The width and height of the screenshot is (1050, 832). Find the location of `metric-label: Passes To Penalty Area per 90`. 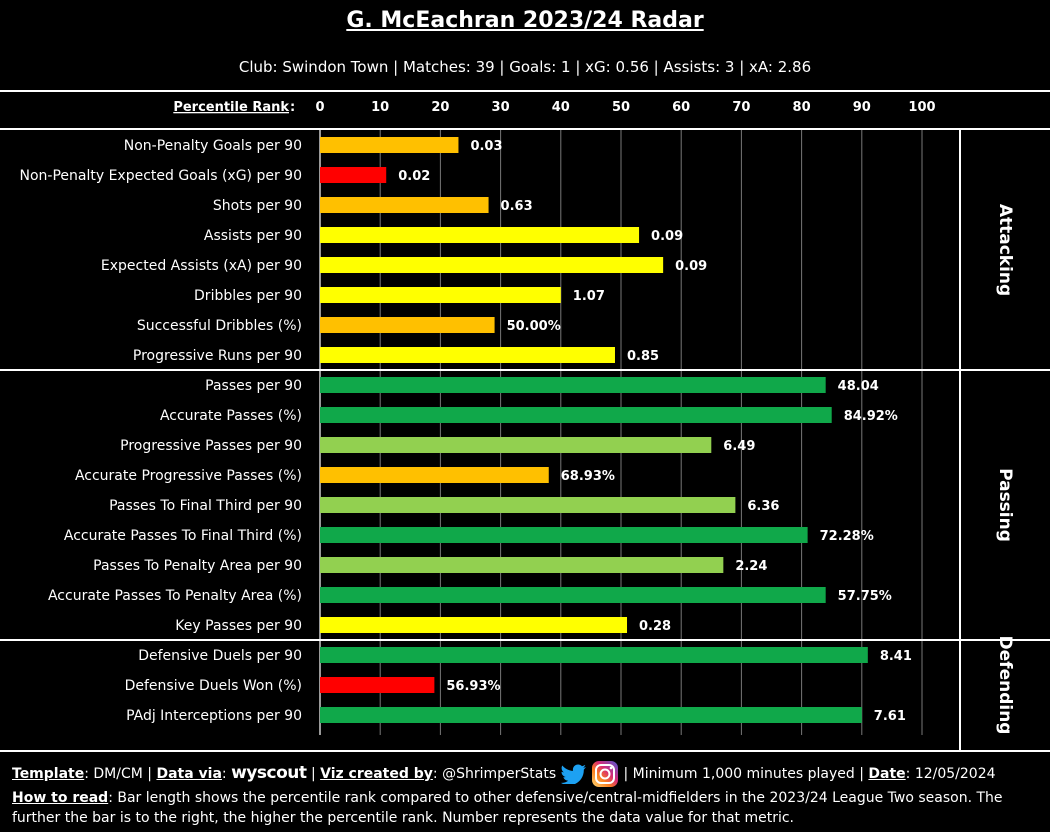

metric-label: Passes To Penalty Area per 90 is located at coordinates (197, 566).